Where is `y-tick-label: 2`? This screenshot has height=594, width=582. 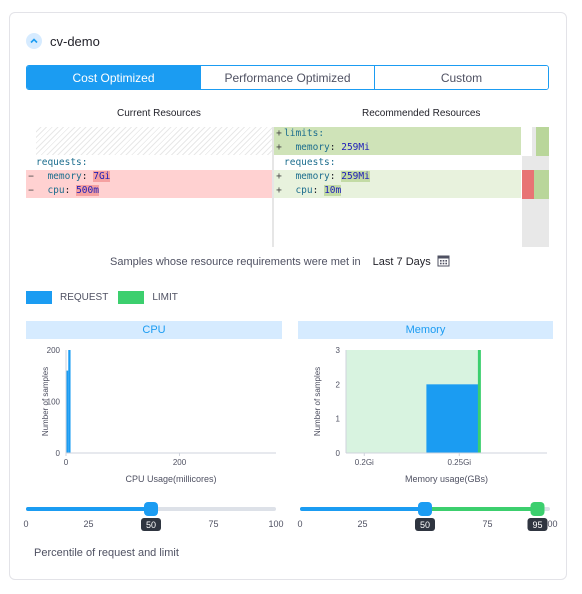
y-tick-label: 2 is located at coordinates (338, 384).